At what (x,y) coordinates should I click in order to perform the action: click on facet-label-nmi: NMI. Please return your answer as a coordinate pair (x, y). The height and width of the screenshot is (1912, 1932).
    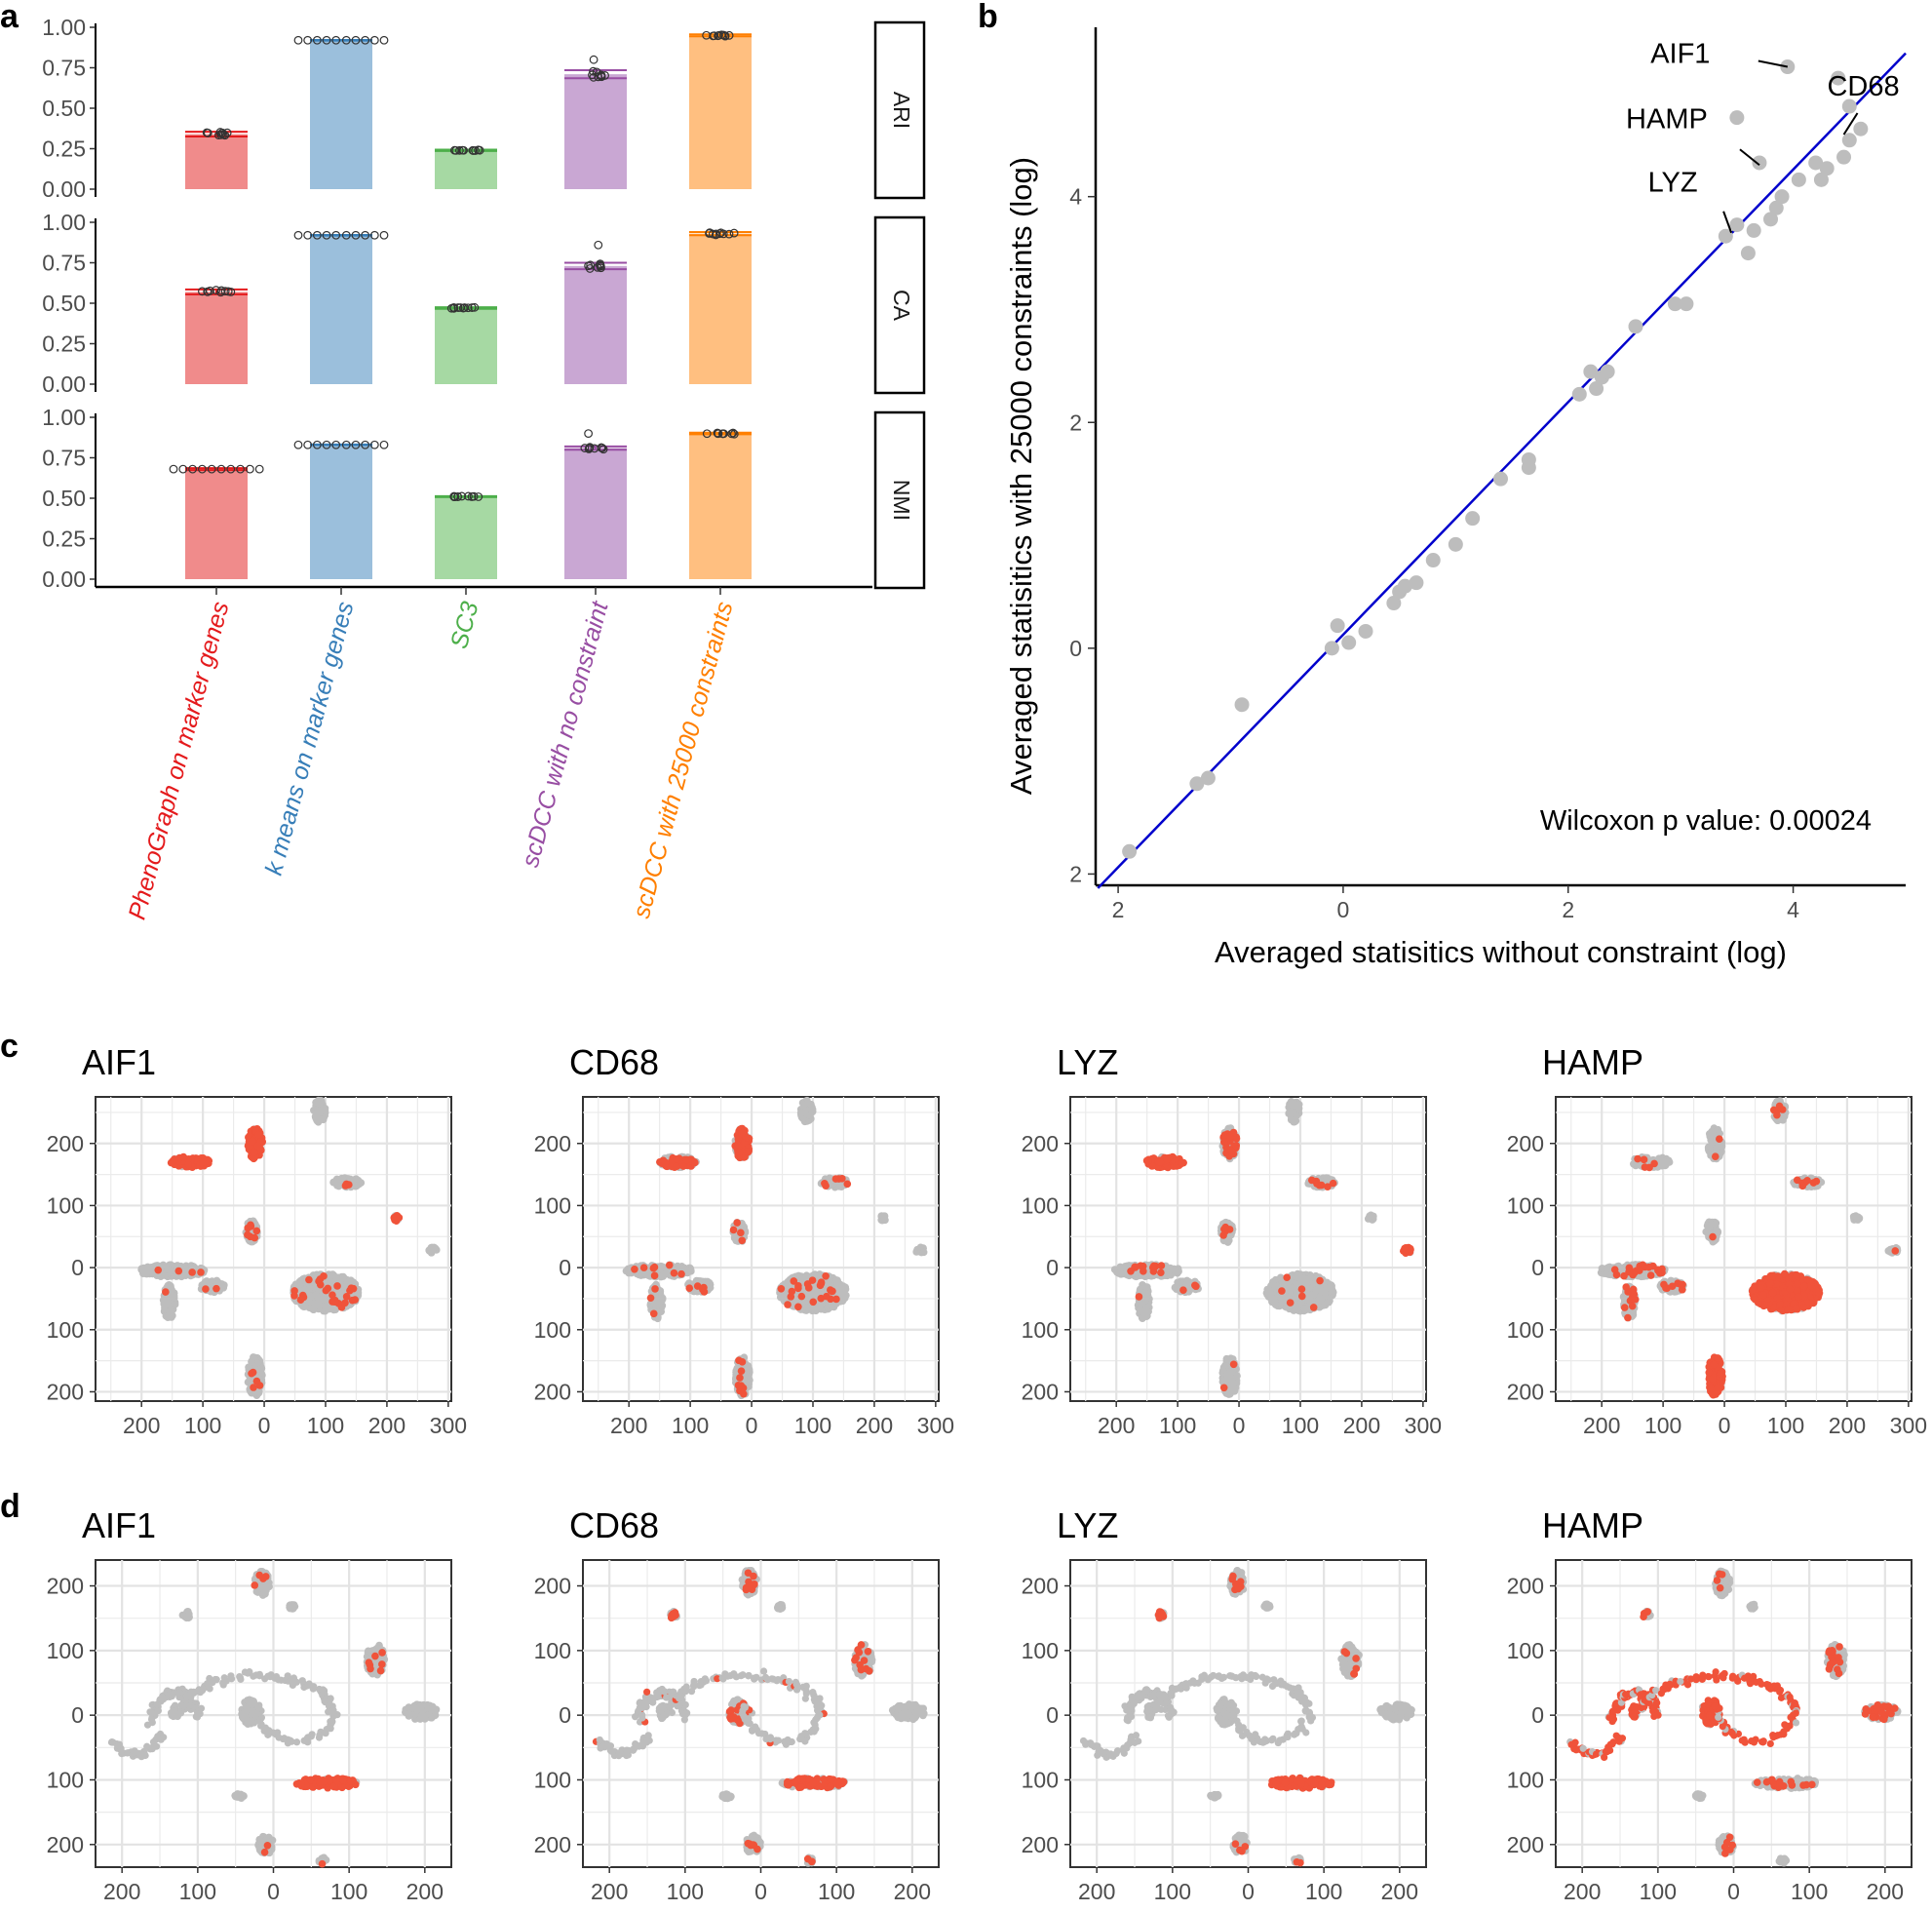
    Looking at the image, I should click on (901, 500).